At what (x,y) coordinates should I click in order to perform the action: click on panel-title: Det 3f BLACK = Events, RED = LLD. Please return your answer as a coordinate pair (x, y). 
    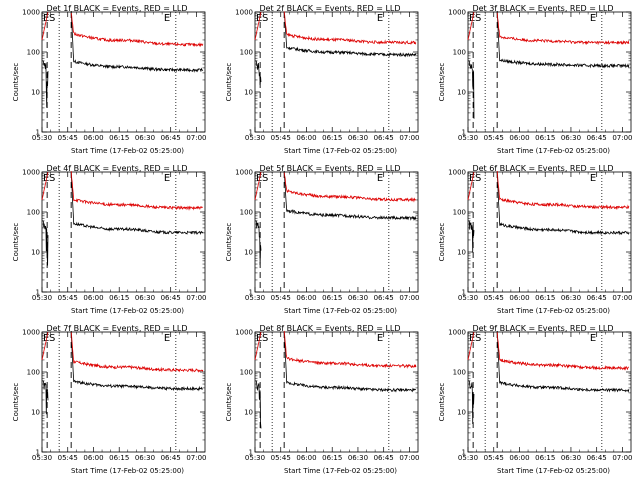
    Looking at the image, I should click on (543, 8).